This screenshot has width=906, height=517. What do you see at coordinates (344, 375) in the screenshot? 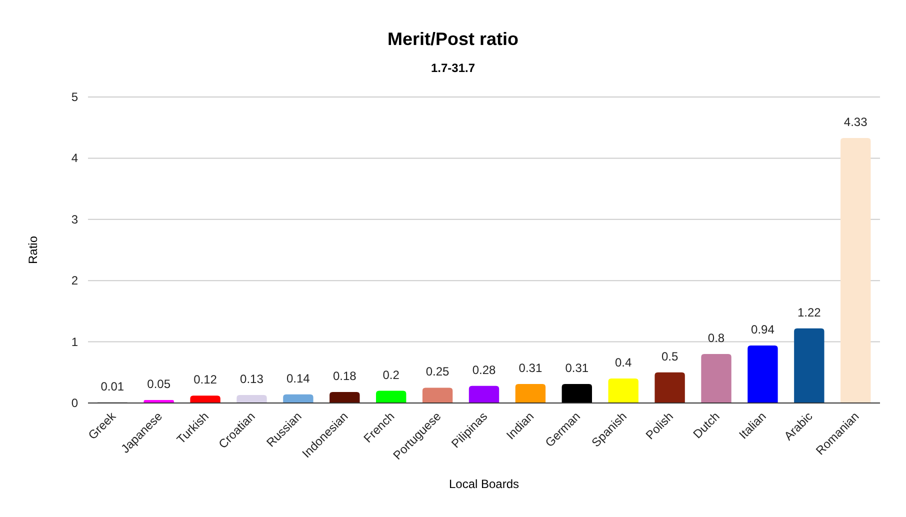
I see `data-label: 0.18` at bounding box center [344, 375].